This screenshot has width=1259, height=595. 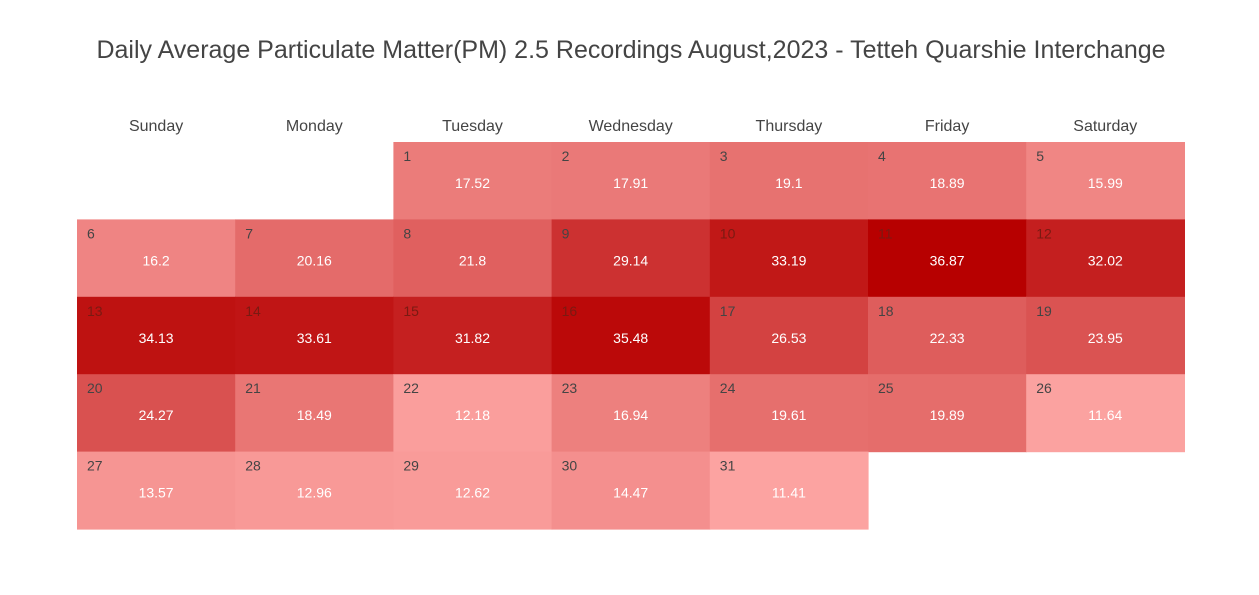 I want to click on value-label: 17.52, so click(x=472, y=183).